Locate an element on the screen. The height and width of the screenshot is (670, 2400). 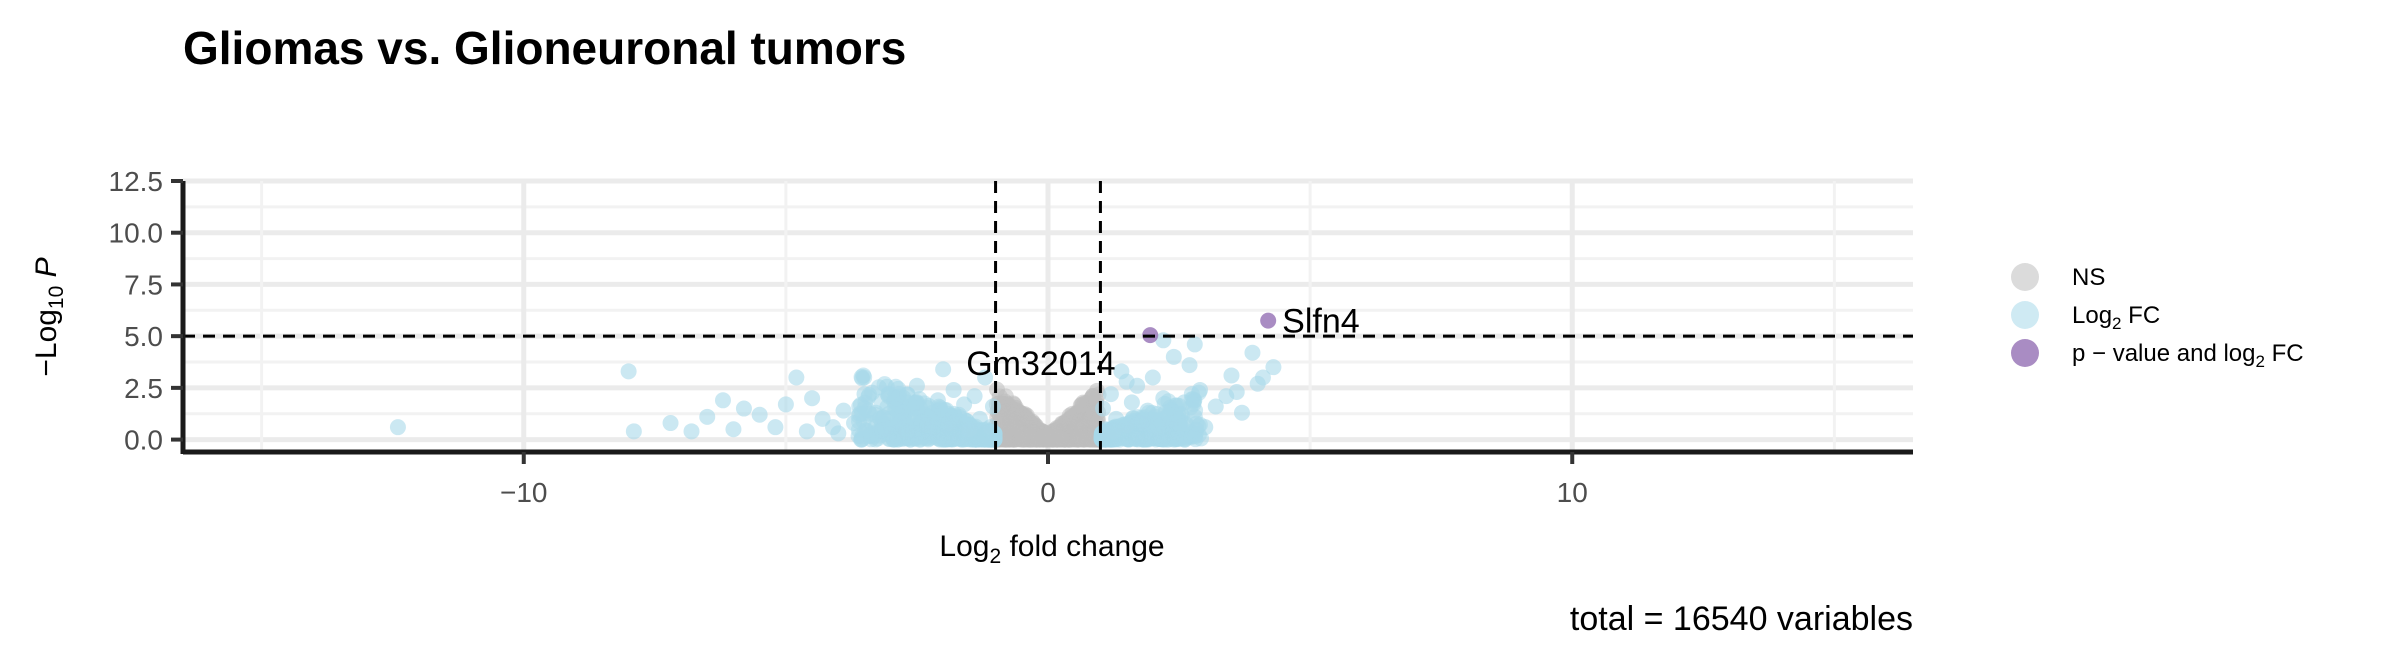
y-tick-label: 10.0 is located at coordinates (136, 233).